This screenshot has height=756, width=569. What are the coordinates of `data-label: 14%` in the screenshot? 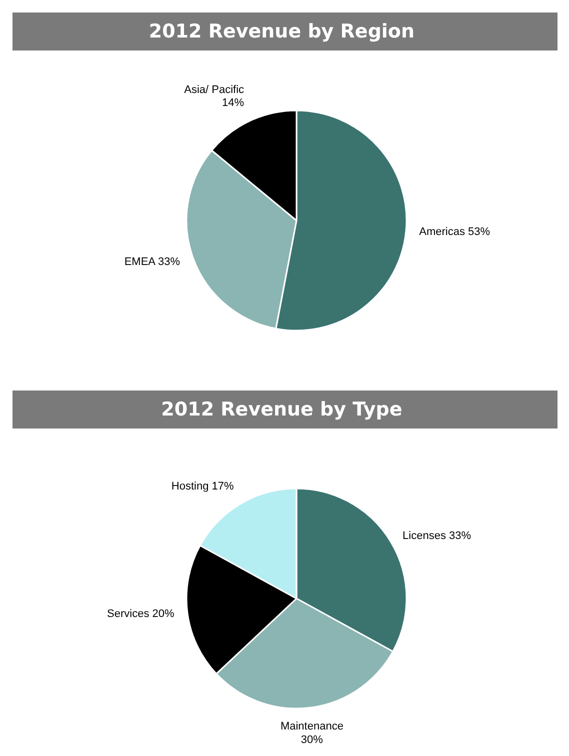 It's located at (233, 103).